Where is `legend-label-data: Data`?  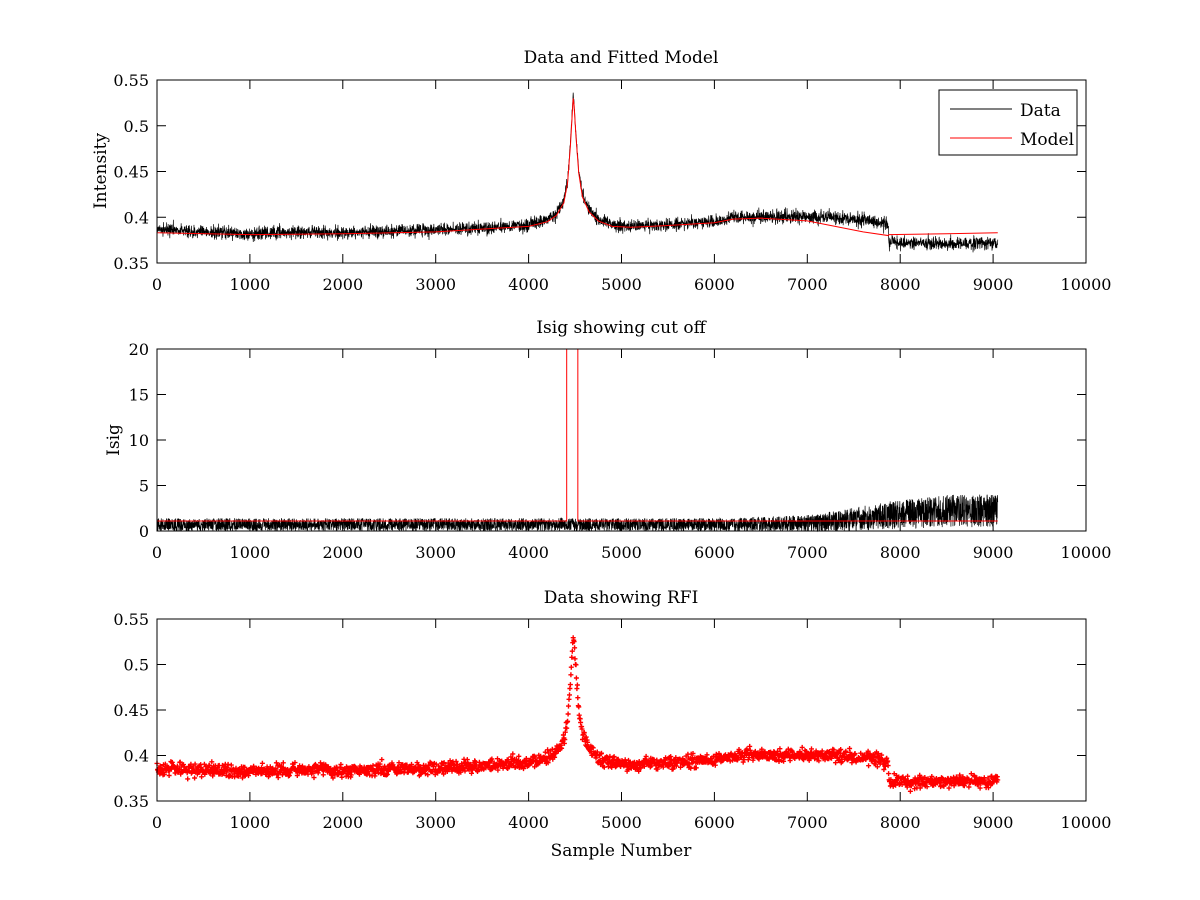 legend-label-data: Data is located at coordinates (1040, 111).